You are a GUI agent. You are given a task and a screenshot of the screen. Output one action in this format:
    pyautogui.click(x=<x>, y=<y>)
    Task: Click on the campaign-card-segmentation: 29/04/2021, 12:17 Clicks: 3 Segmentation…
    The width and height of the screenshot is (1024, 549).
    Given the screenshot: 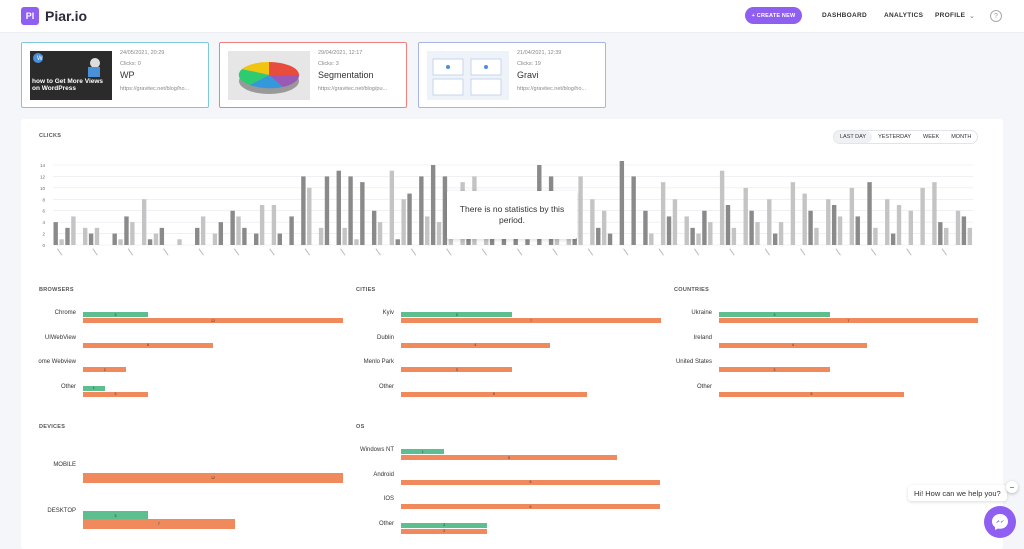 What is the action you would take?
    pyautogui.click(x=313, y=75)
    